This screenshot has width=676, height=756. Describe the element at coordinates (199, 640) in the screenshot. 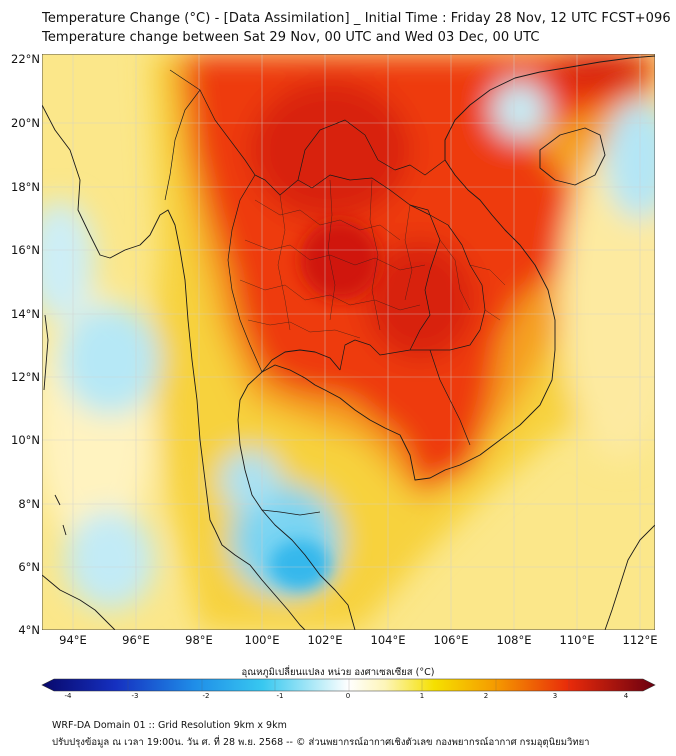

I see `lon-label: 98°E` at that location.